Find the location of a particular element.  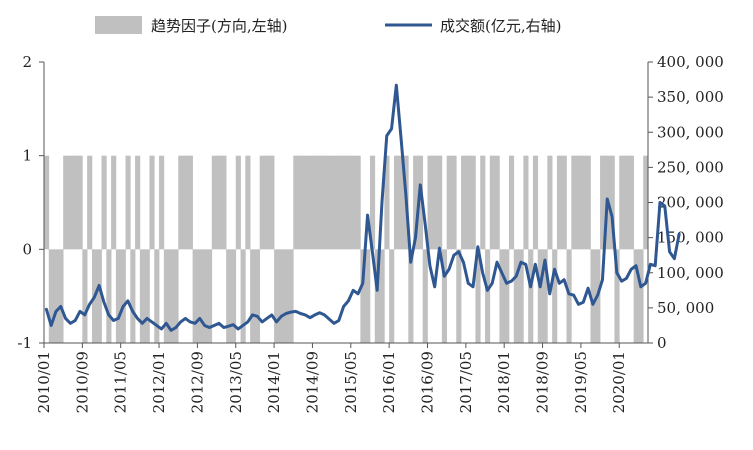

right-tick-label: 200, 000 is located at coordinates (690, 203).